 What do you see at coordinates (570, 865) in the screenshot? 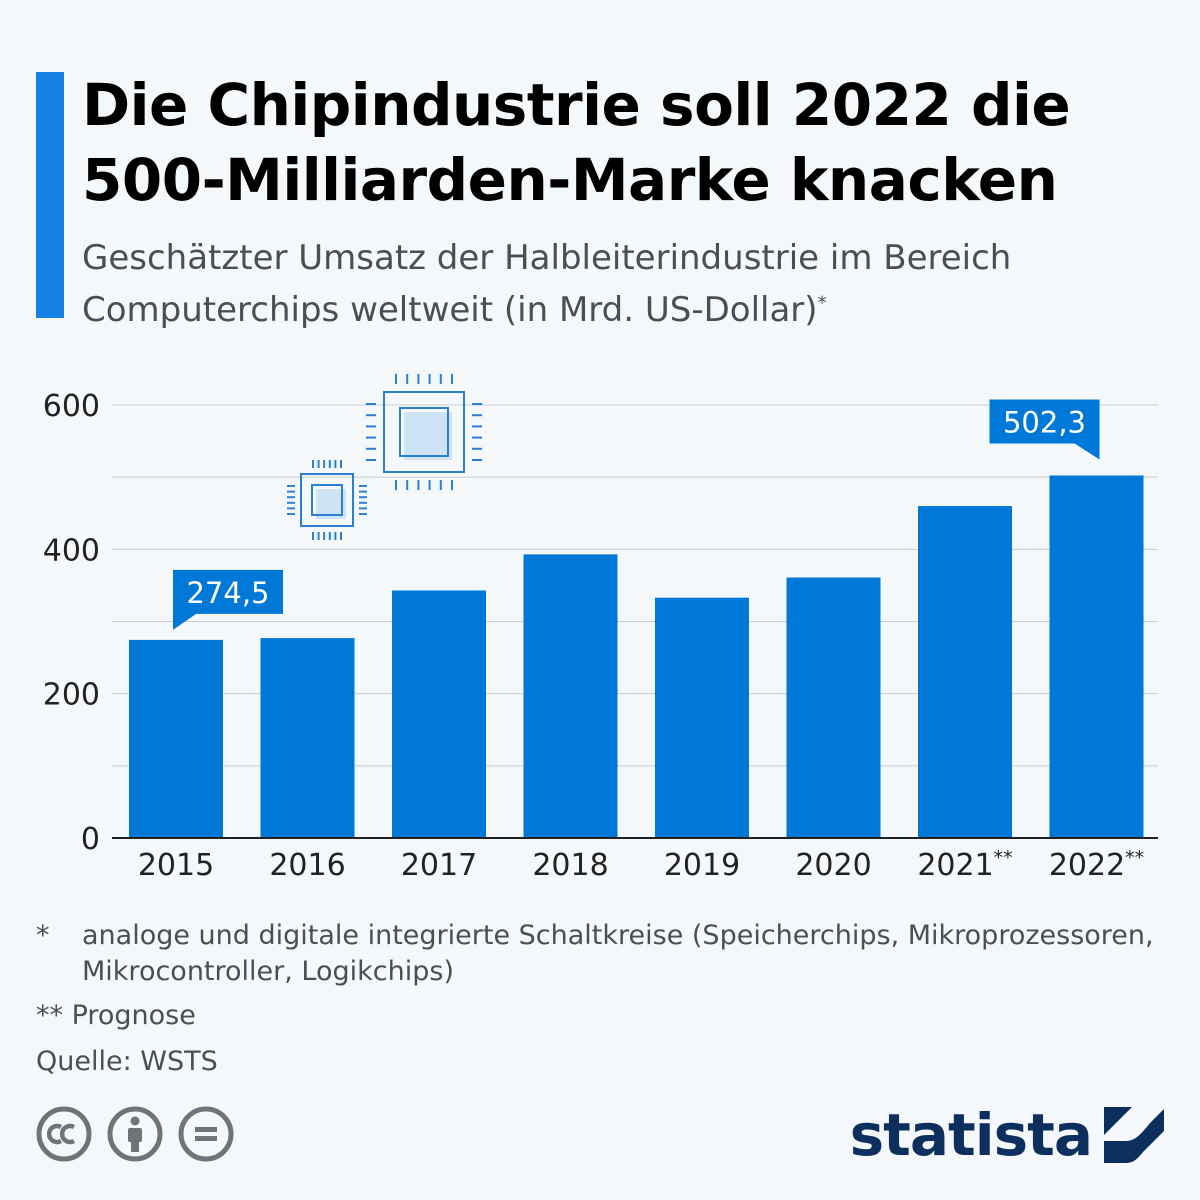
I see `x-tick-label: 2018` at bounding box center [570, 865].